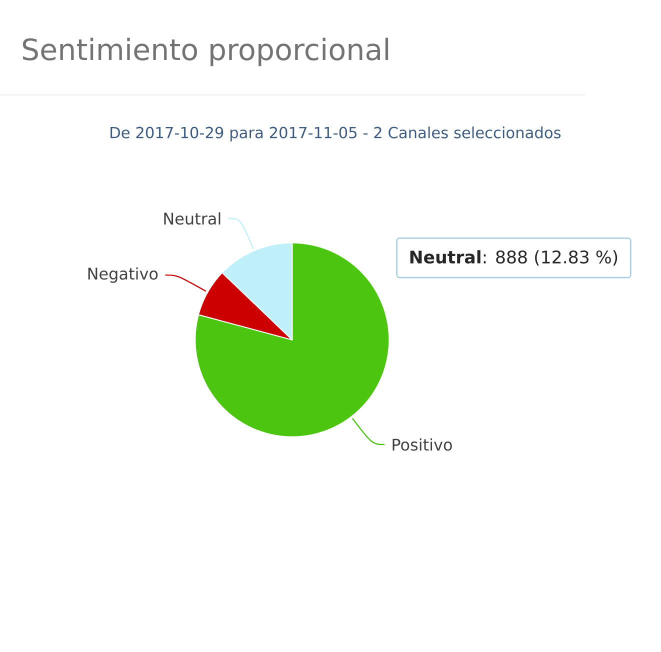 The width and height of the screenshot is (661, 652). What do you see at coordinates (123, 275) in the screenshot?
I see `slice-label: Negativo` at bounding box center [123, 275].